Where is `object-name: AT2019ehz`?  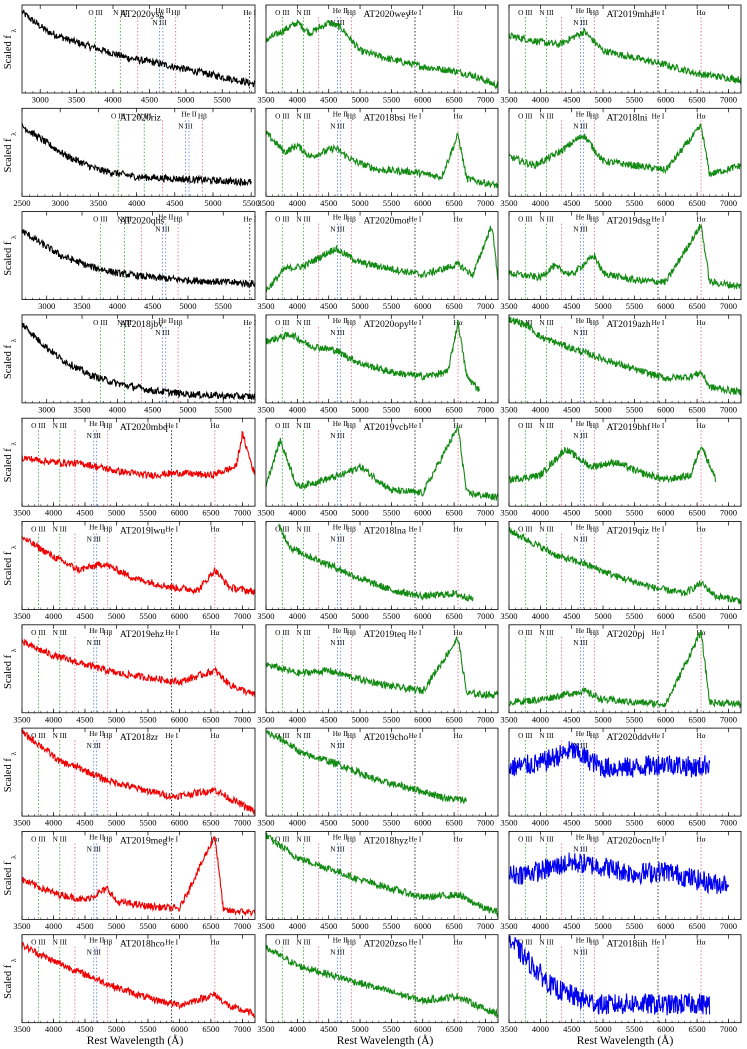
object-name: AT2019ehz is located at coordinates (142, 634).